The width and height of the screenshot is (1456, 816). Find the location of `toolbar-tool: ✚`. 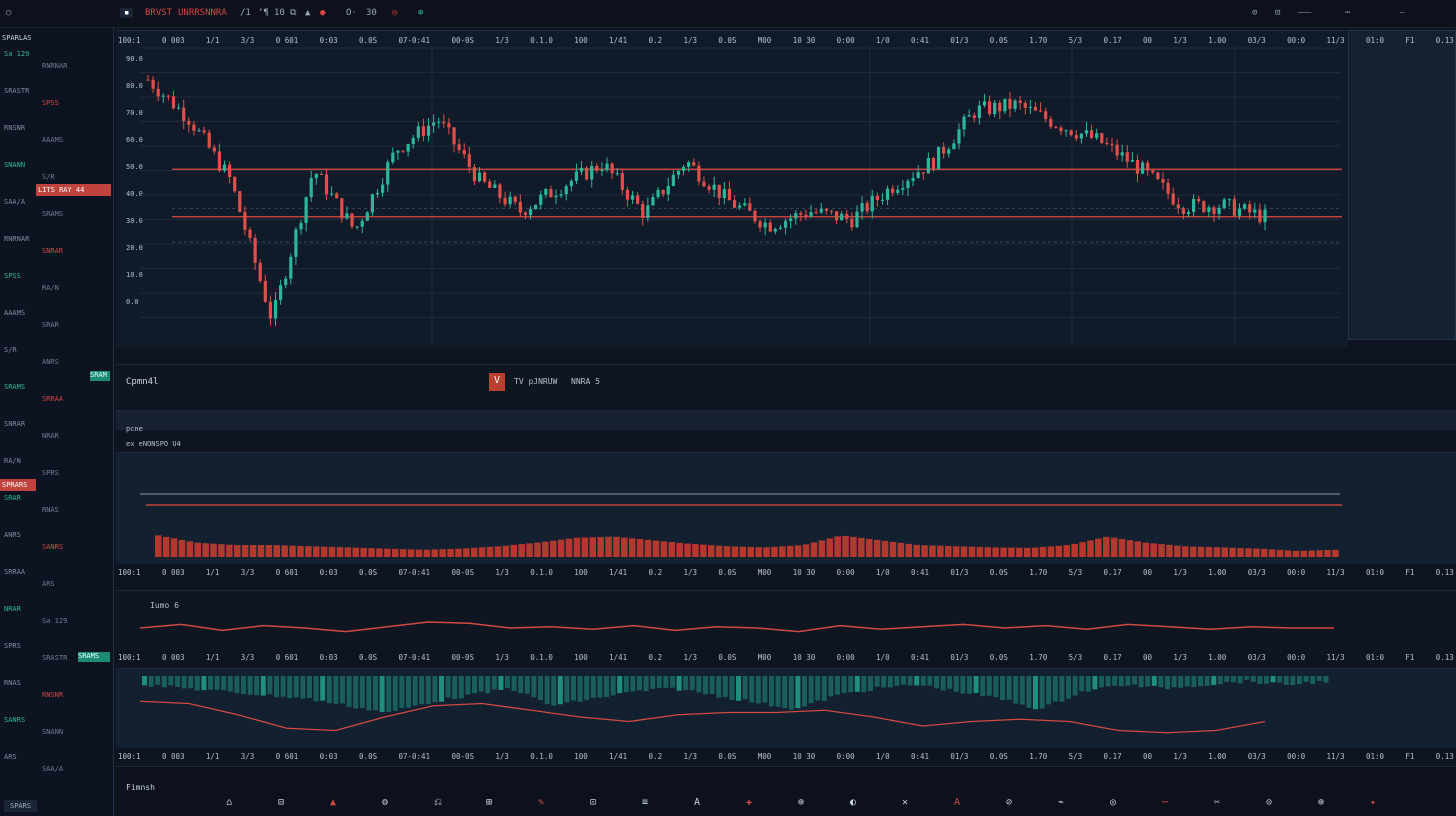

toolbar-tool: ✚ is located at coordinates (749, 802).